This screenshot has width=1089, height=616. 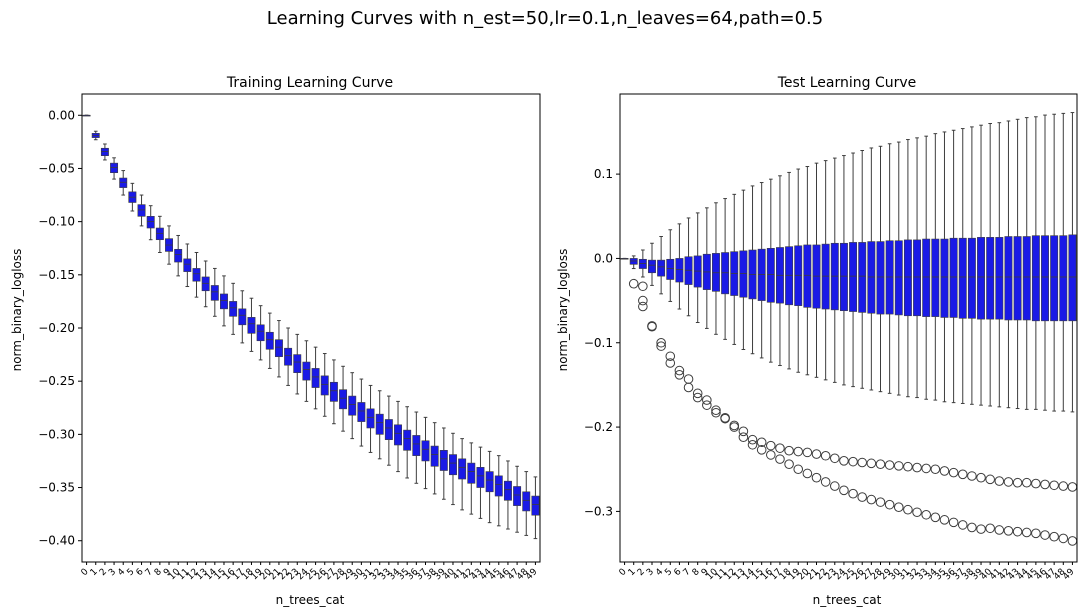 What do you see at coordinates (56, 328) in the screenshot?
I see `ytick-label: −0.20` at bounding box center [56, 328].